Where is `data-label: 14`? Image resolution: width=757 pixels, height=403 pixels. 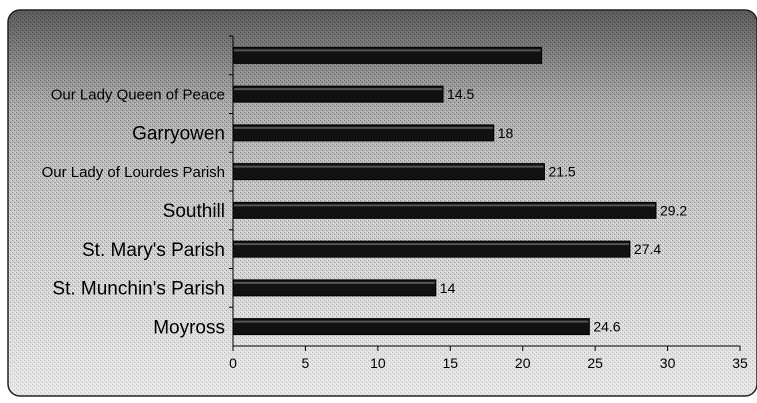 data-label: 14 is located at coordinates (448, 288).